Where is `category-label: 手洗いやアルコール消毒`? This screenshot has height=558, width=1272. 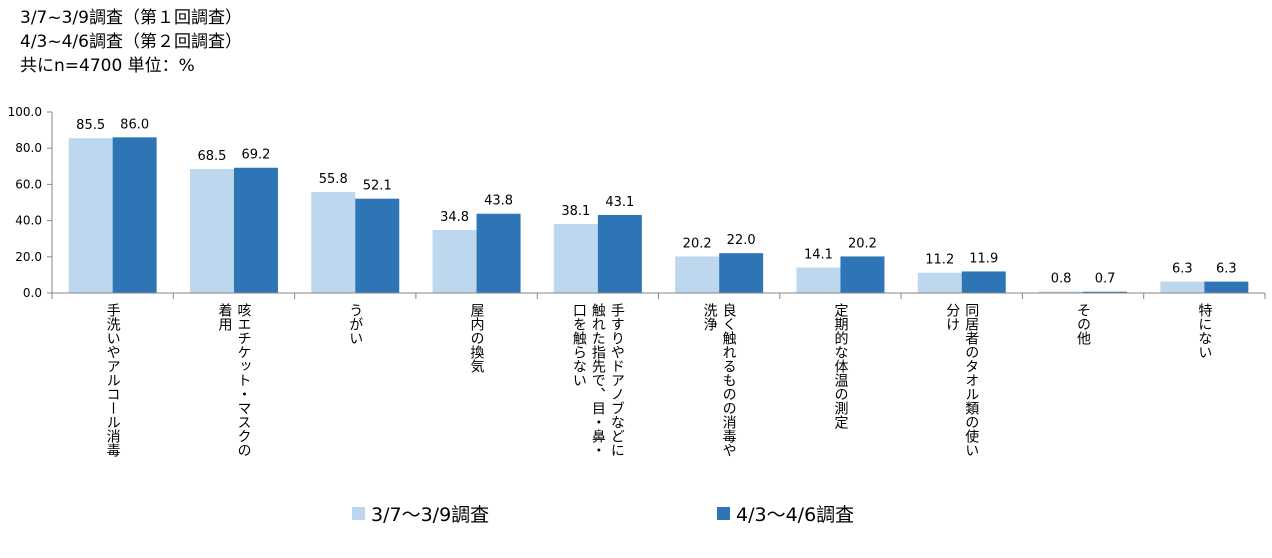
category-label: 手洗いやアルコール消毒 is located at coordinates (113, 380).